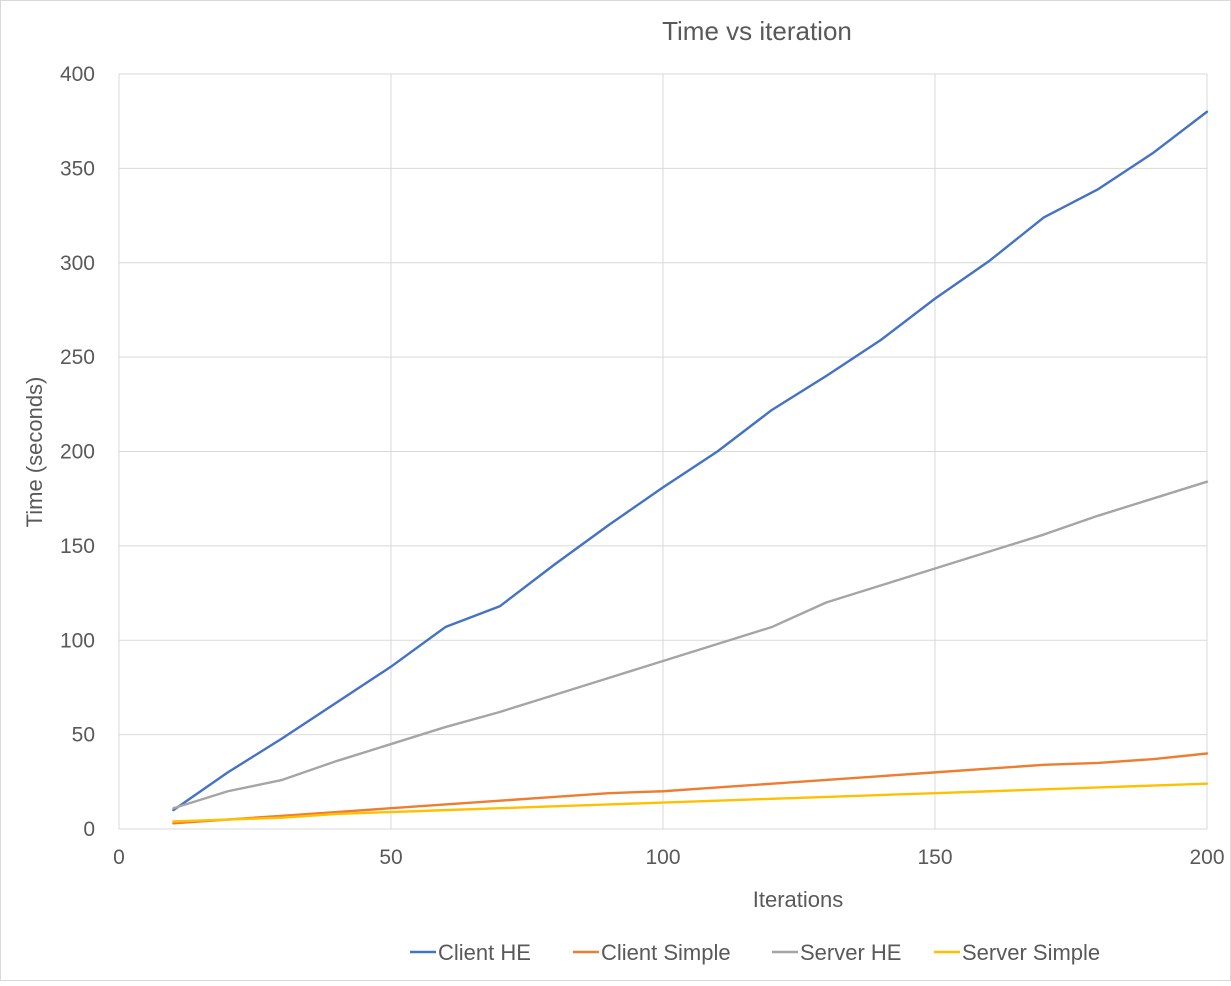 This screenshot has width=1231, height=986. I want to click on legend-label: Client Simple, so click(666, 952).